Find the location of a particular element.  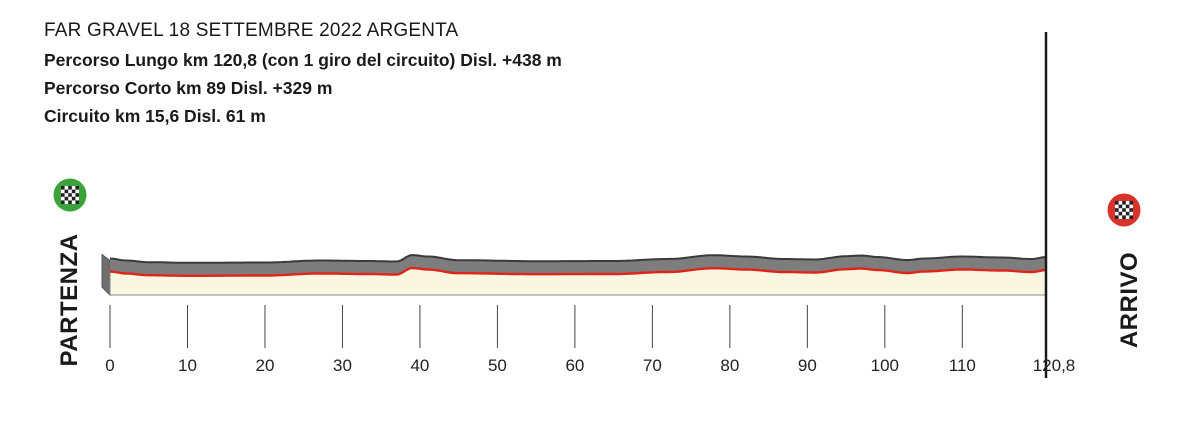

km-tick-label: 90 is located at coordinates (807, 365).